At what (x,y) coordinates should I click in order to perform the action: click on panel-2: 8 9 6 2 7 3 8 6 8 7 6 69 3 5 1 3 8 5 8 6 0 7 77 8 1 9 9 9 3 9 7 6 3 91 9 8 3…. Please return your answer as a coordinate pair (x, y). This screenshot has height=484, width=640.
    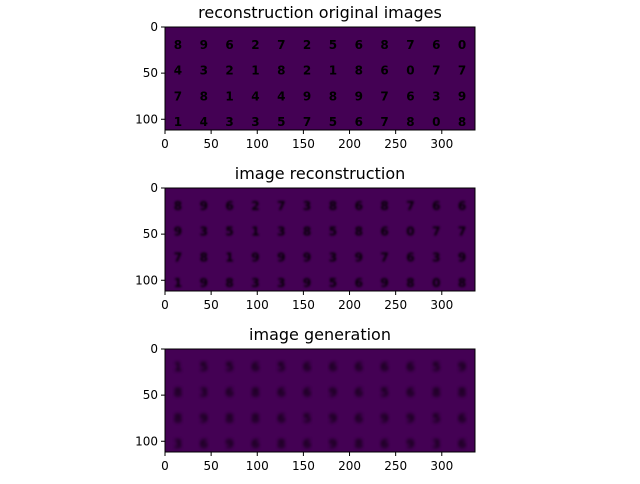
    Looking at the image, I should click on (305, 246).